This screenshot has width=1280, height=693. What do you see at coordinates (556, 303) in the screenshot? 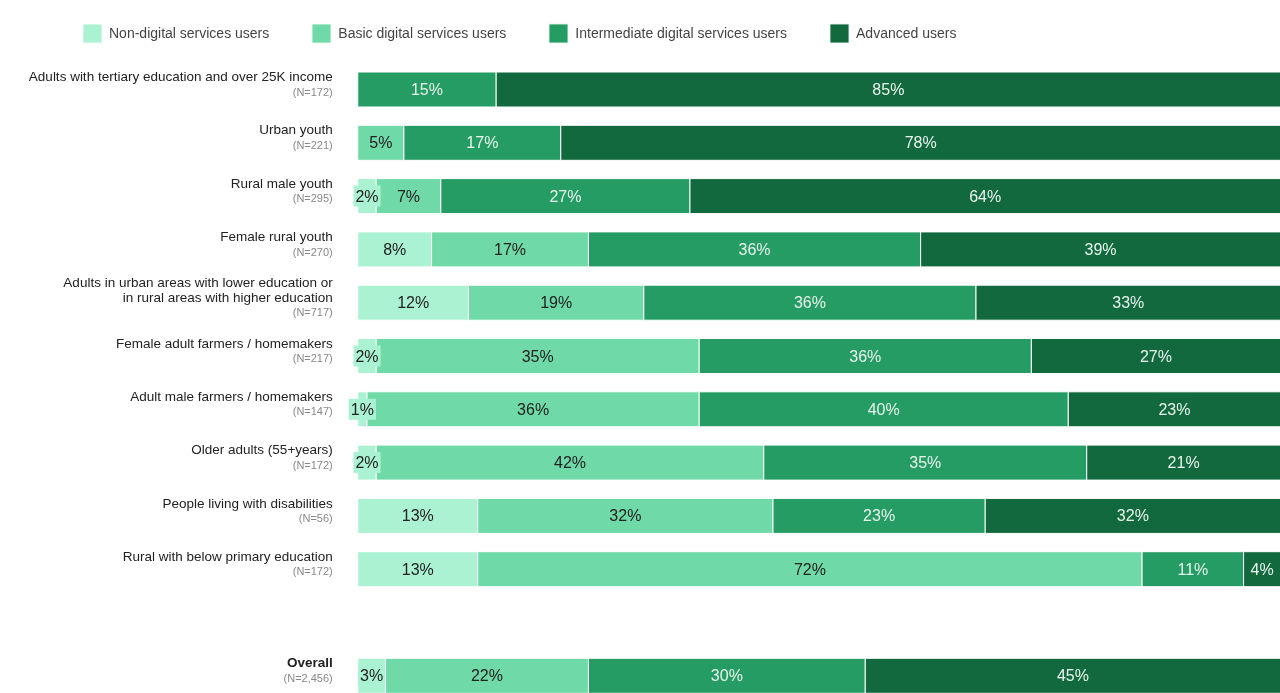
I see `data-label: 19%` at bounding box center [556, 303].